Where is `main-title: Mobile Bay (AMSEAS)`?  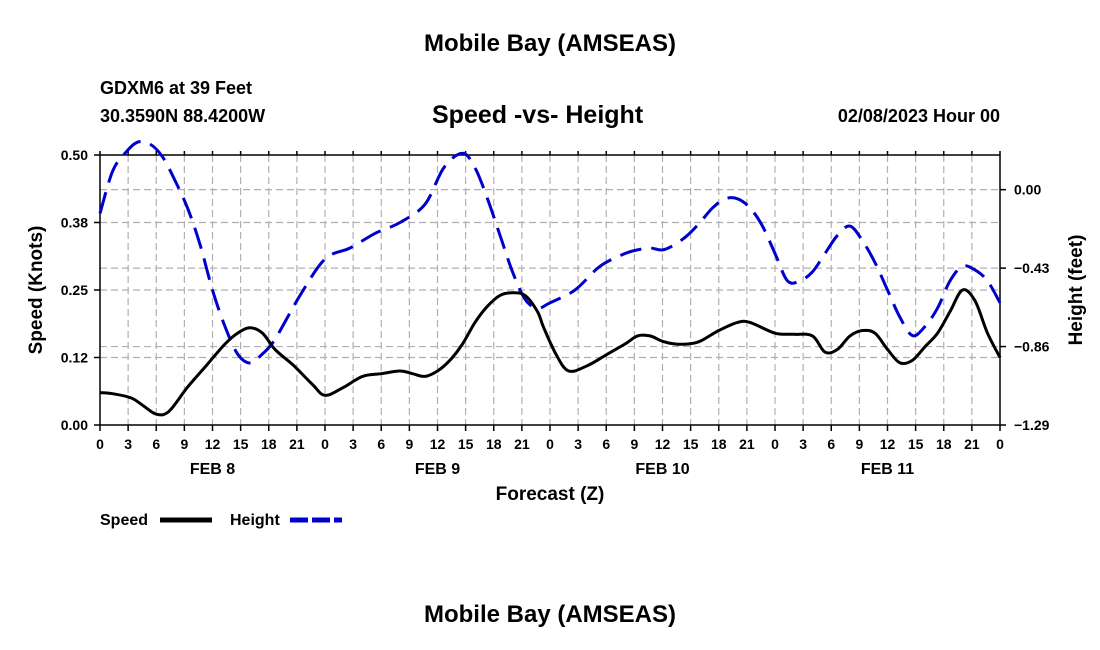
main-title: Mobile Bay (AMSEAS) is located at coordinates (550, 43).